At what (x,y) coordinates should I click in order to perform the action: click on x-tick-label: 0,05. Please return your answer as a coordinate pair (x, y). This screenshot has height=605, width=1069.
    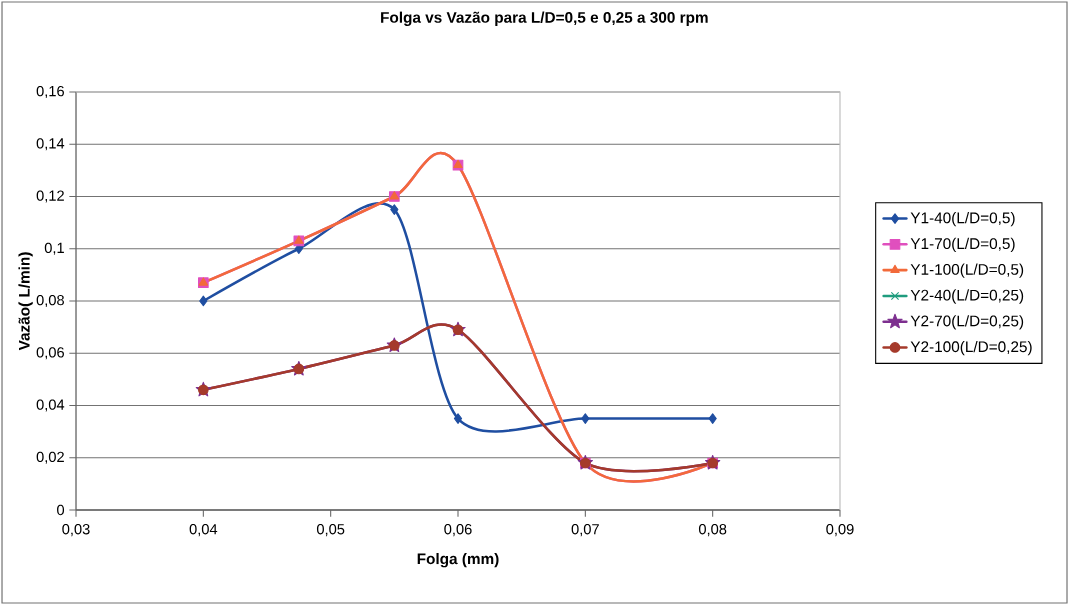
    Looking at the image, I should click on (330, 530).